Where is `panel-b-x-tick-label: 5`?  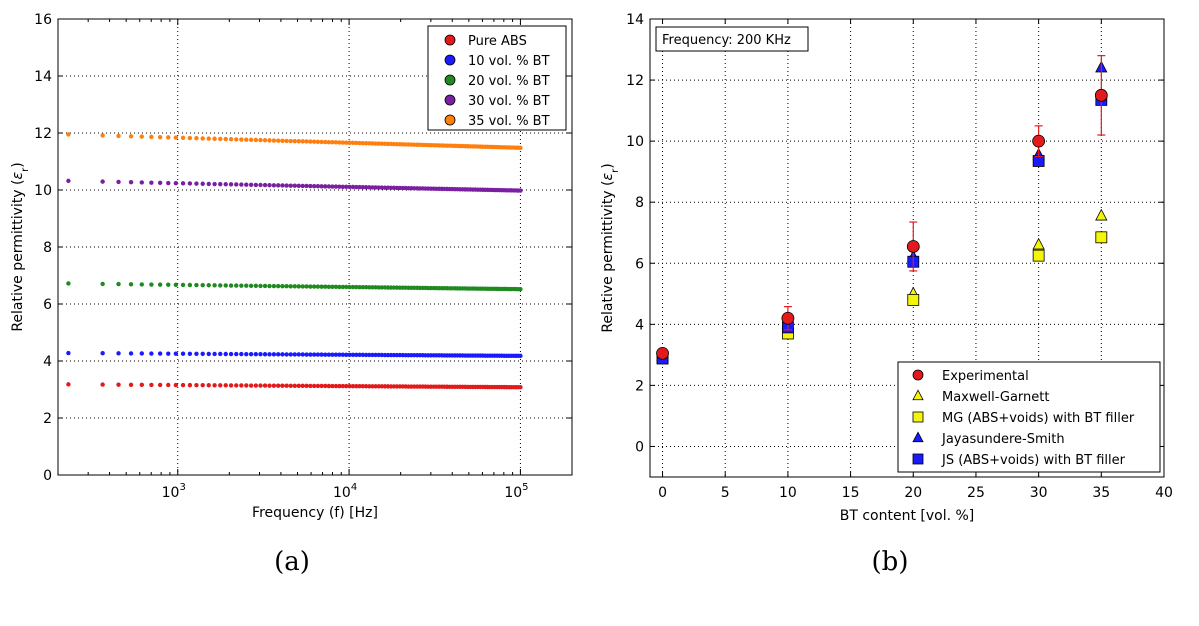
panel-b-x-tick-label: 5 is located at coordinates (725, 493).